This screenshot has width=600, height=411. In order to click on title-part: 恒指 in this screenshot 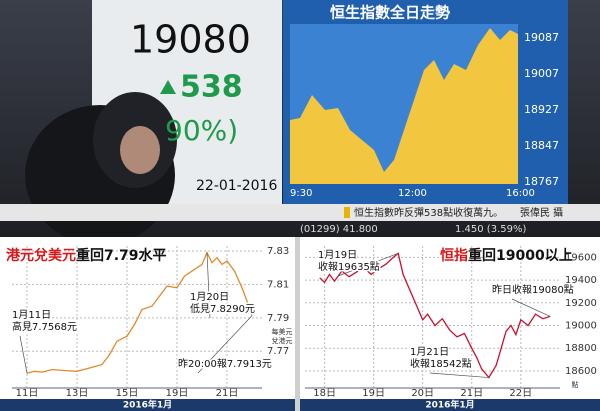, I will do `click(454, 255)`.